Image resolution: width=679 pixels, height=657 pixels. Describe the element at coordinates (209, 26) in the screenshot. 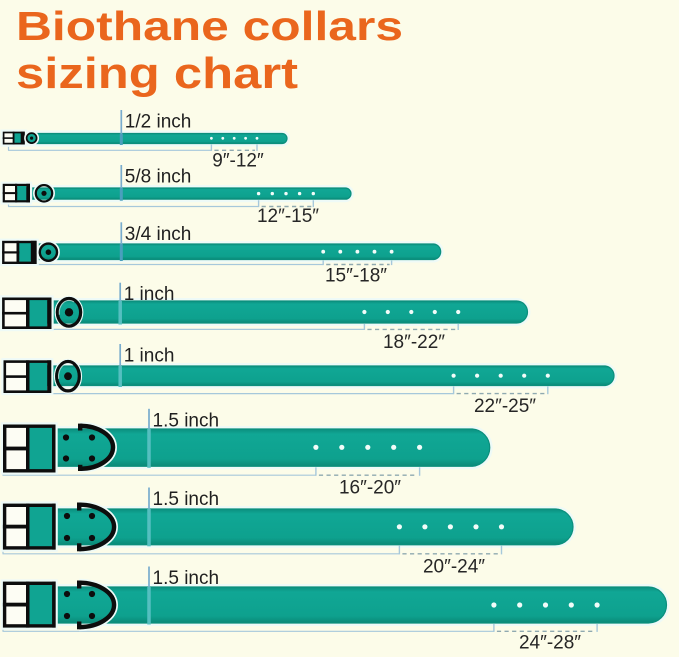

I see `svg-text: Biothane collars` at that location.